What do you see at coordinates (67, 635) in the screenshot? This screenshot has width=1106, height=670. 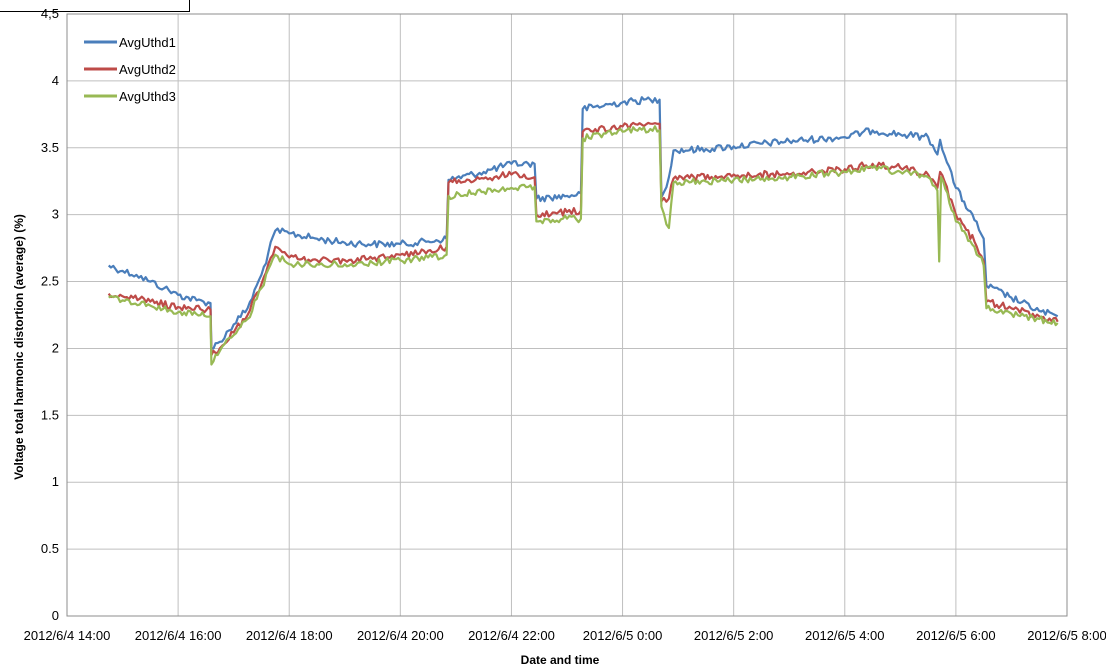 I see `x-tick-label: 2012/6/4 14:00` at bounding box center [67, 635].